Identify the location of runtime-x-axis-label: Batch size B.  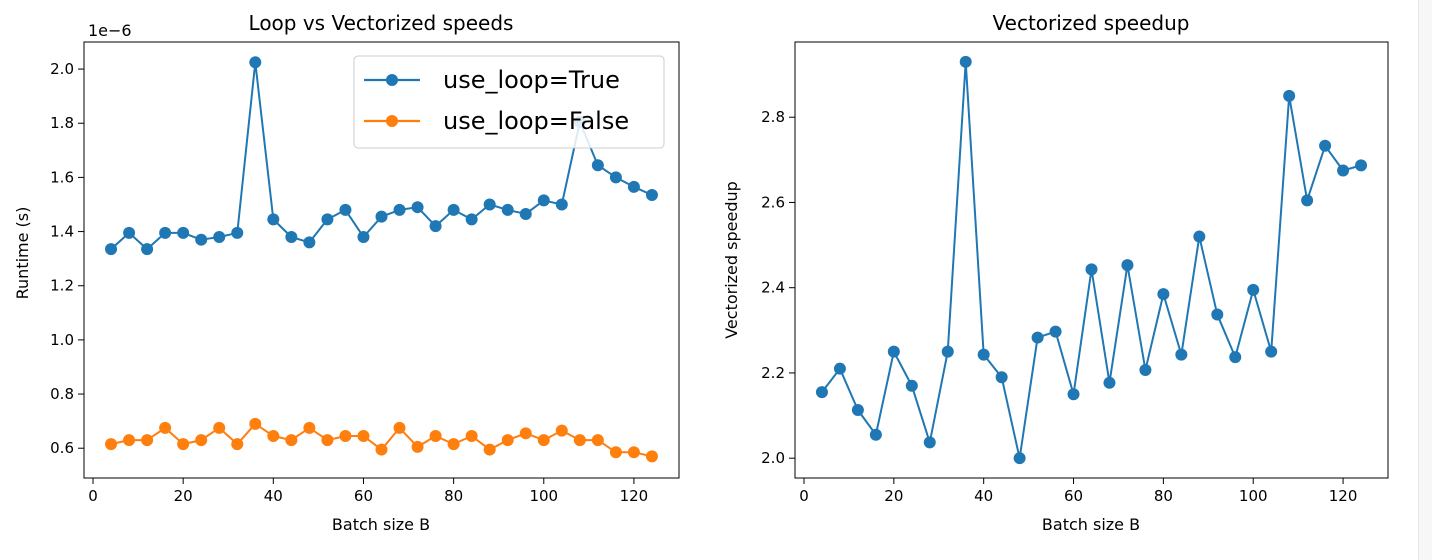
(381, 524).